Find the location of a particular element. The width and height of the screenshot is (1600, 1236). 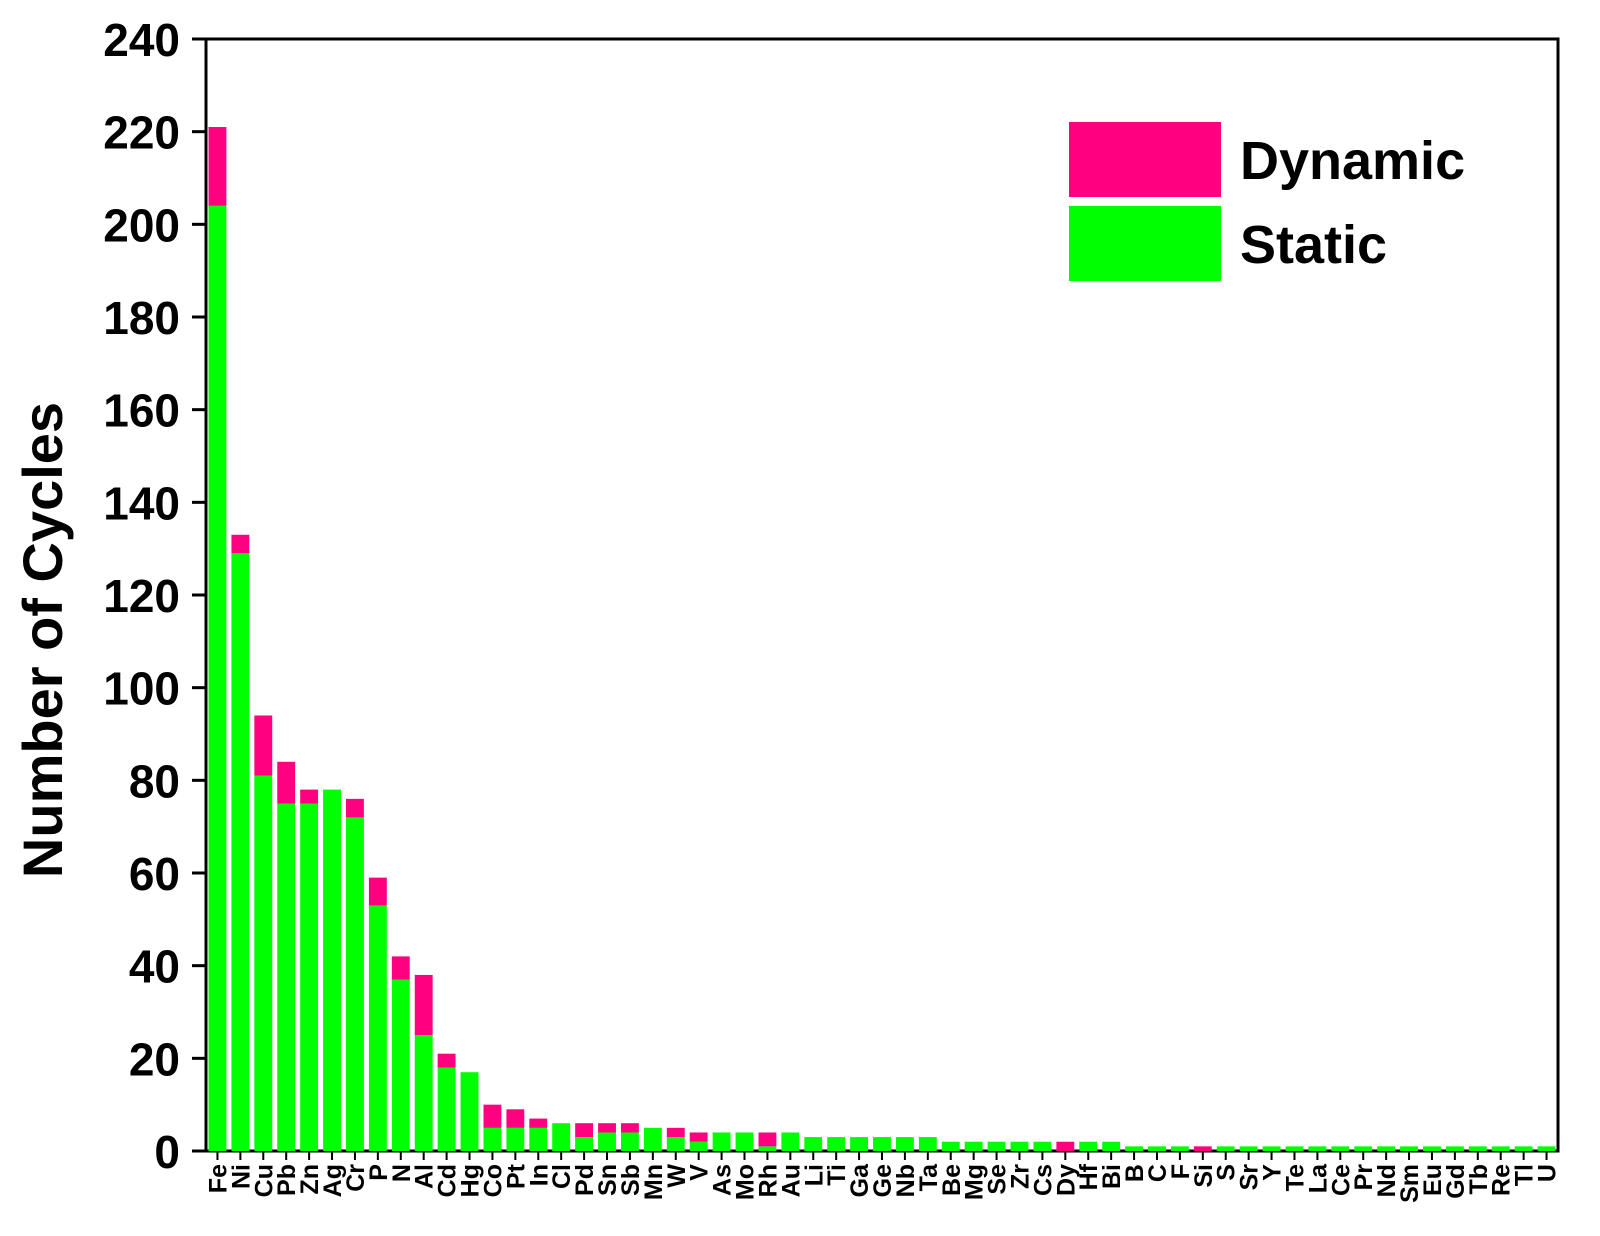

x-tick-label: Ag is located at coordinates (333, 1180).